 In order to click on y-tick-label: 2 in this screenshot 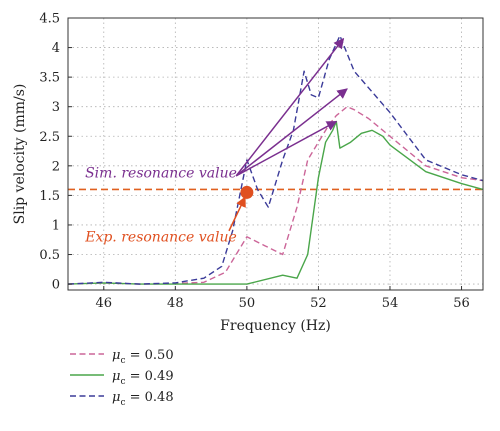, I will do `click(56, 166)`.